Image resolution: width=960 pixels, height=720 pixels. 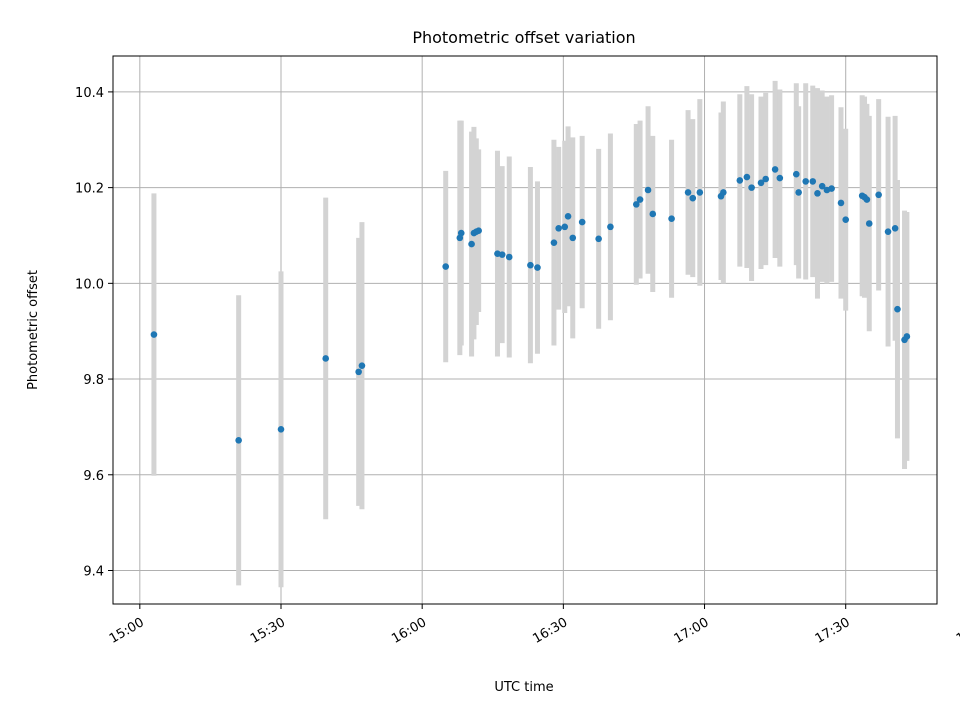 What do you see at coordinates (33, 330) in the screenshot?
I see `y-axis-label: Photometric offset` at bounding box center [33, 330].